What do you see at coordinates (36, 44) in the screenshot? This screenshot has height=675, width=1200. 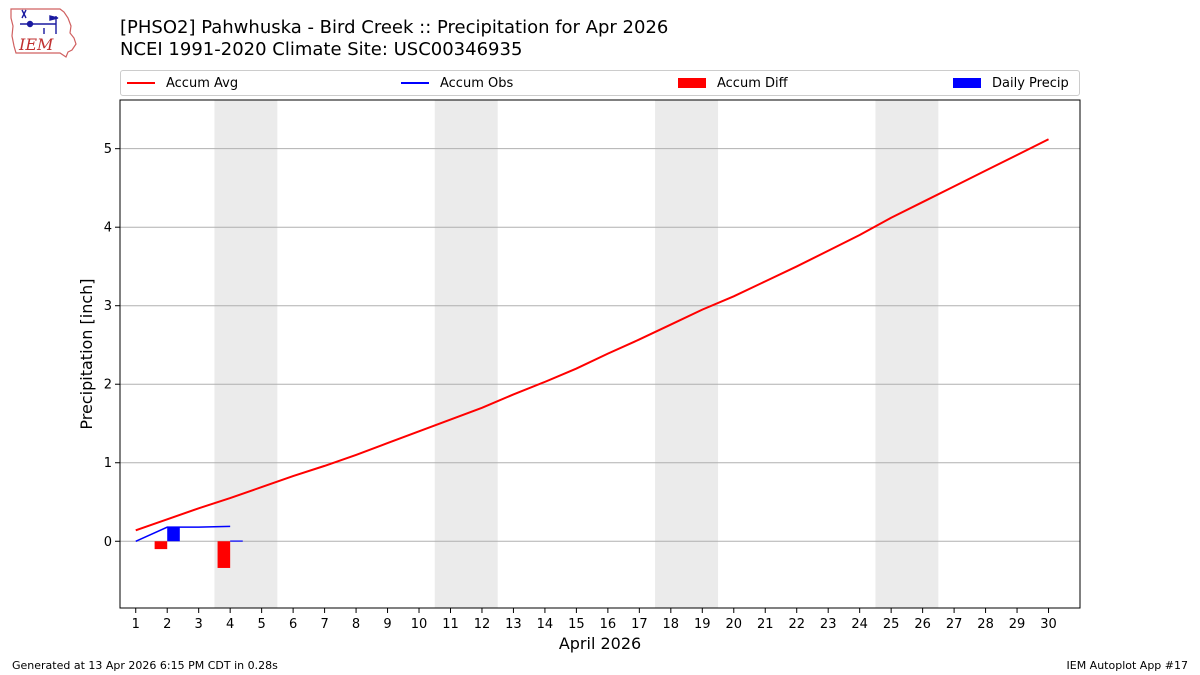 I see `logo-text: IEM` at bounding box center [36, 44].